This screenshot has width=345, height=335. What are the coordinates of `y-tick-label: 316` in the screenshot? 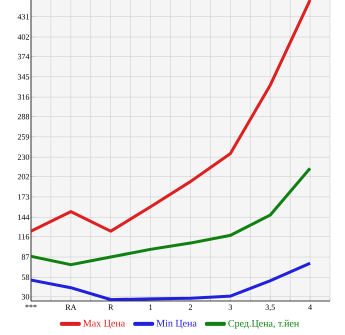 It's located at (24, 97).